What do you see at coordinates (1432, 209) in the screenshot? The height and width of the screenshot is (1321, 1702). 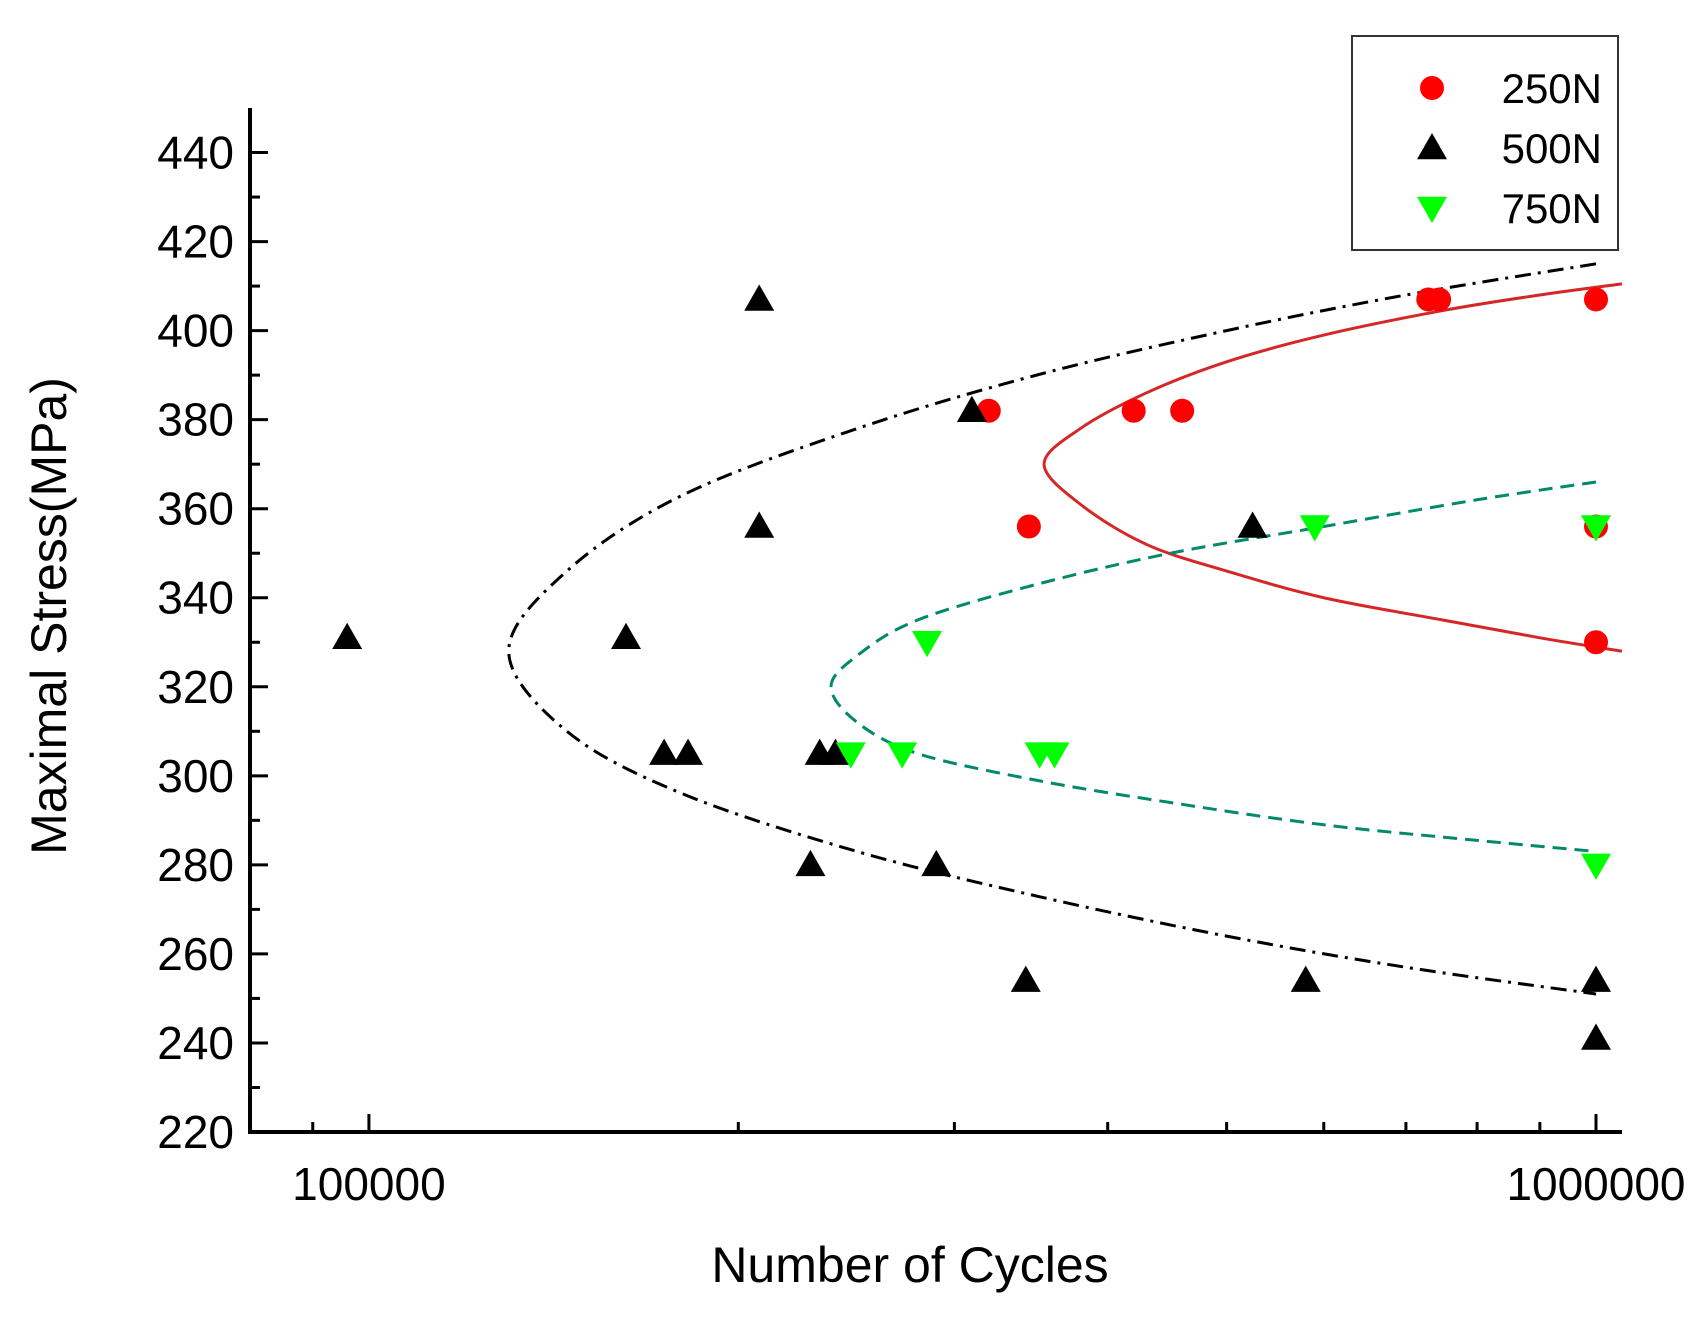 I see `legend-marker-750n` at bounding box center [1432, 209].